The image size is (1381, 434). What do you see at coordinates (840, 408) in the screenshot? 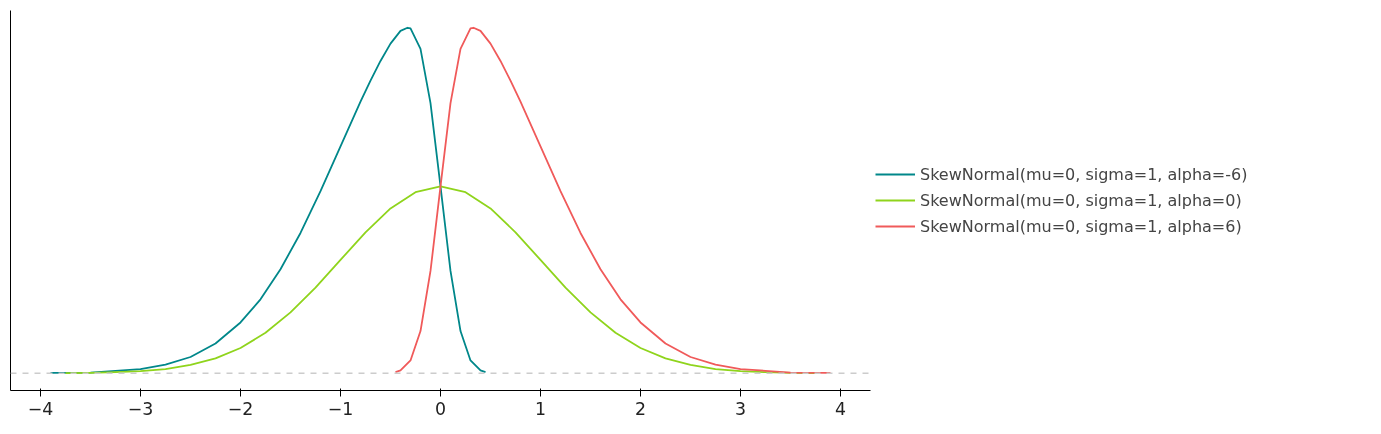
I see `x-tick-label: 4` at bounding box center [840, 408].